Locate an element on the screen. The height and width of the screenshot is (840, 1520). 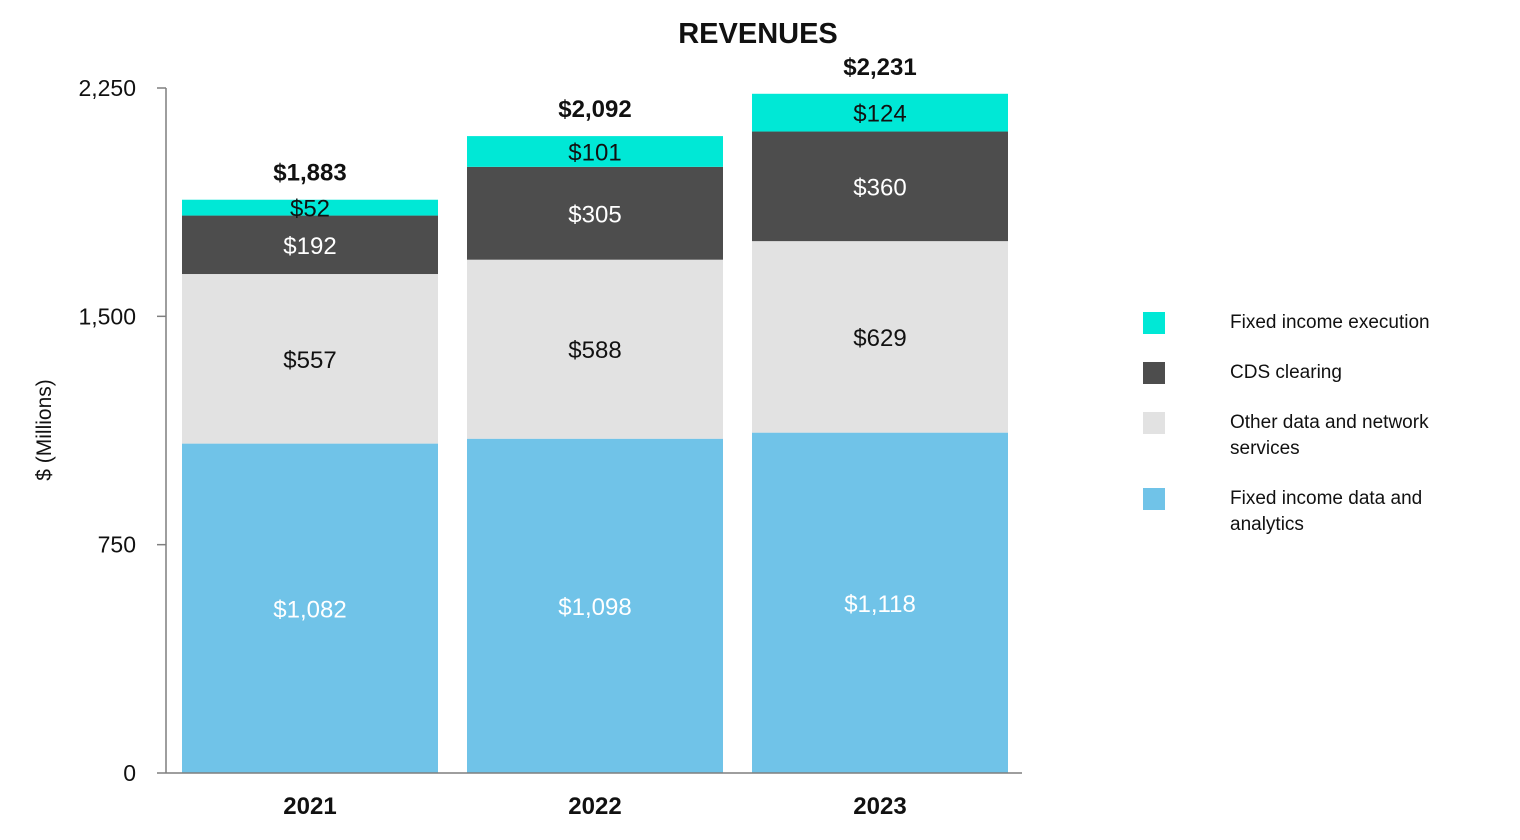
bar-segment-fixed-income-data-and-analytics-2022 is located at coordinates (595, 605).